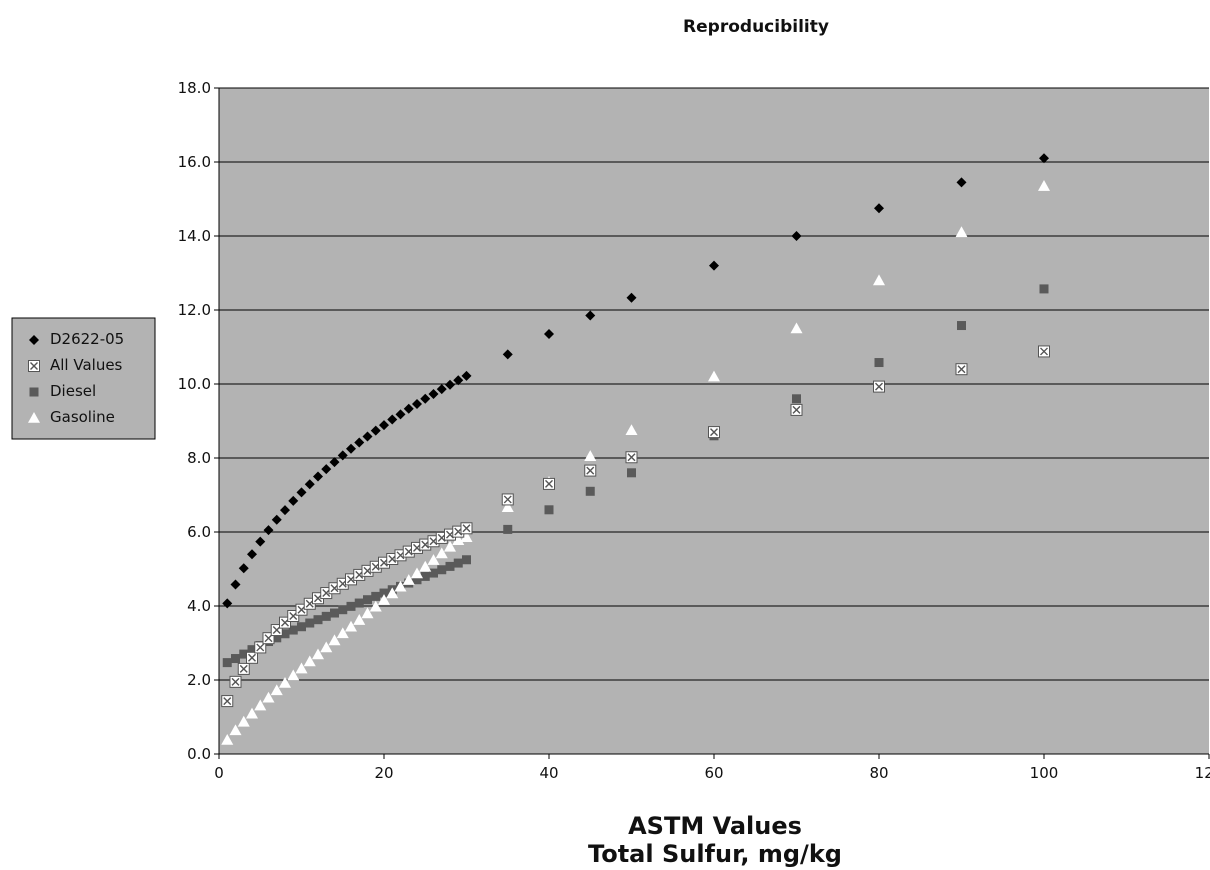 This screenshot has height=870, width=1210. I want to click on y-tick-label: 18.0, so click(194, 88).